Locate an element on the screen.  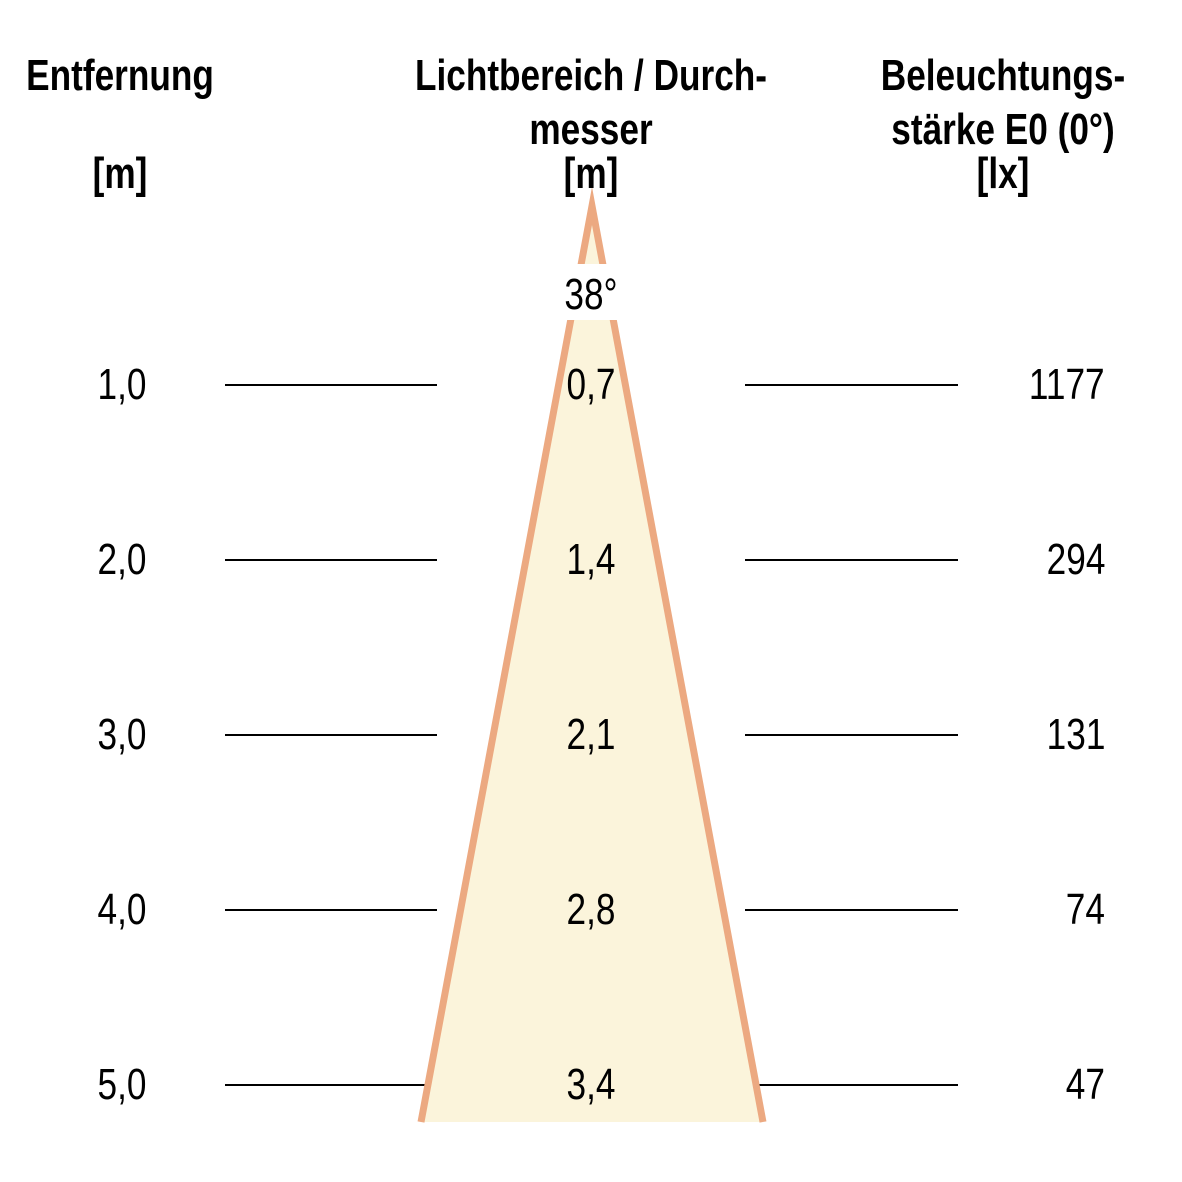
row-2-distance-value: 2,0 is located at coordinates (122, 559).